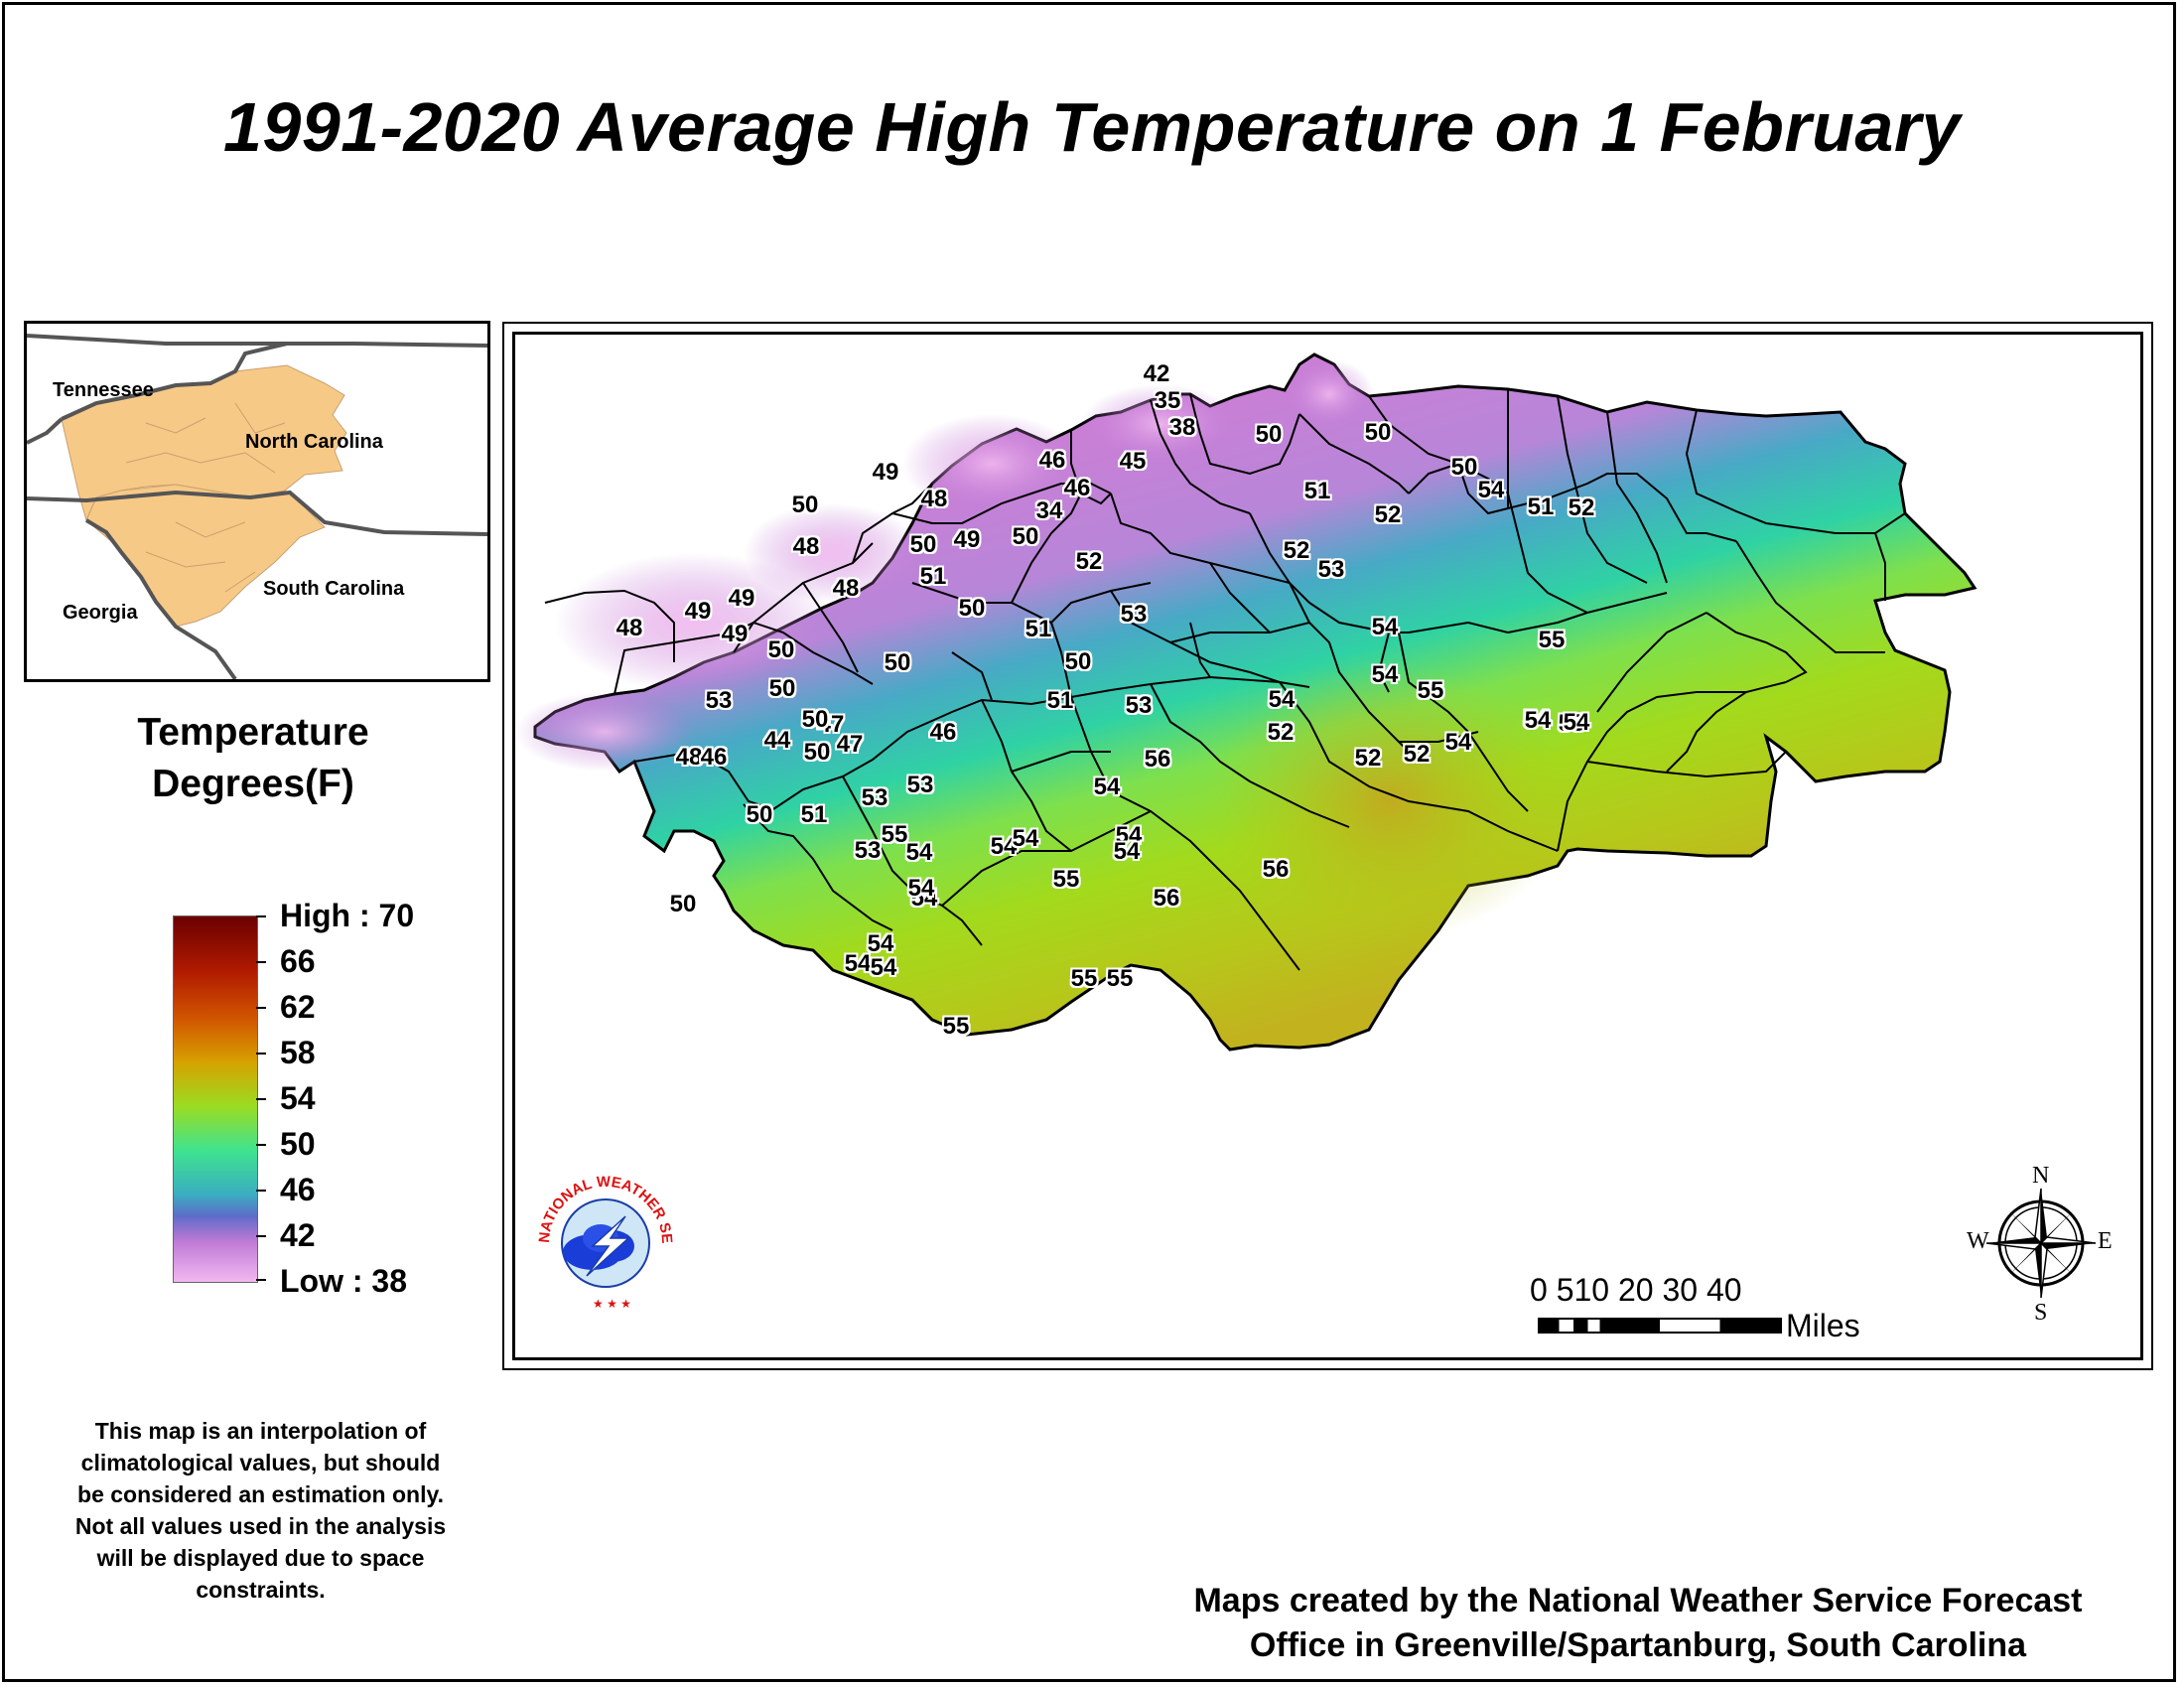  I want to click on legend-low-label: Low : 38, so click(344, 1281).